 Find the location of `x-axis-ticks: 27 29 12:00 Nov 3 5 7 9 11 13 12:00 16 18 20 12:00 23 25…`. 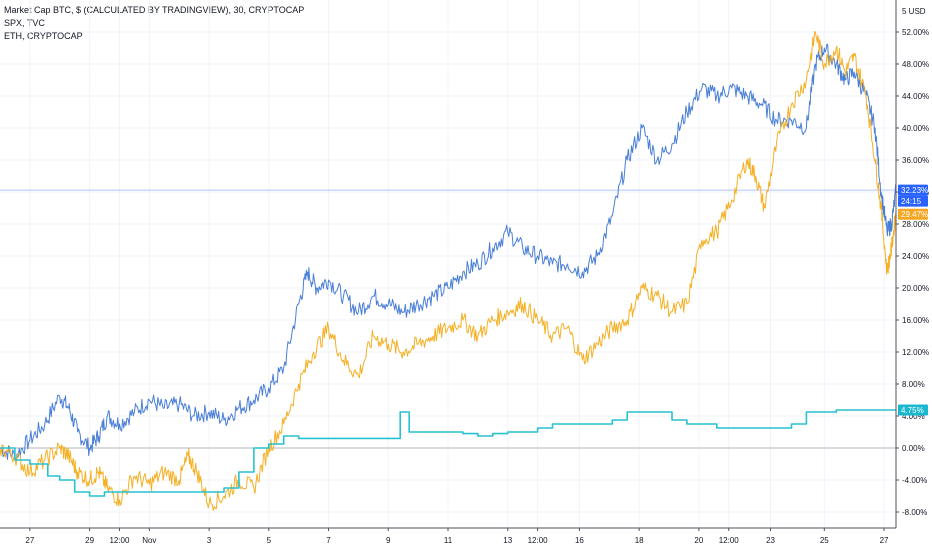

x-axis-ticks: 27 29 12:00 Nov 3 5 7 9 11 13 12:00 16 18 20 12:00 23 25… is located at coordinates (457, 536).